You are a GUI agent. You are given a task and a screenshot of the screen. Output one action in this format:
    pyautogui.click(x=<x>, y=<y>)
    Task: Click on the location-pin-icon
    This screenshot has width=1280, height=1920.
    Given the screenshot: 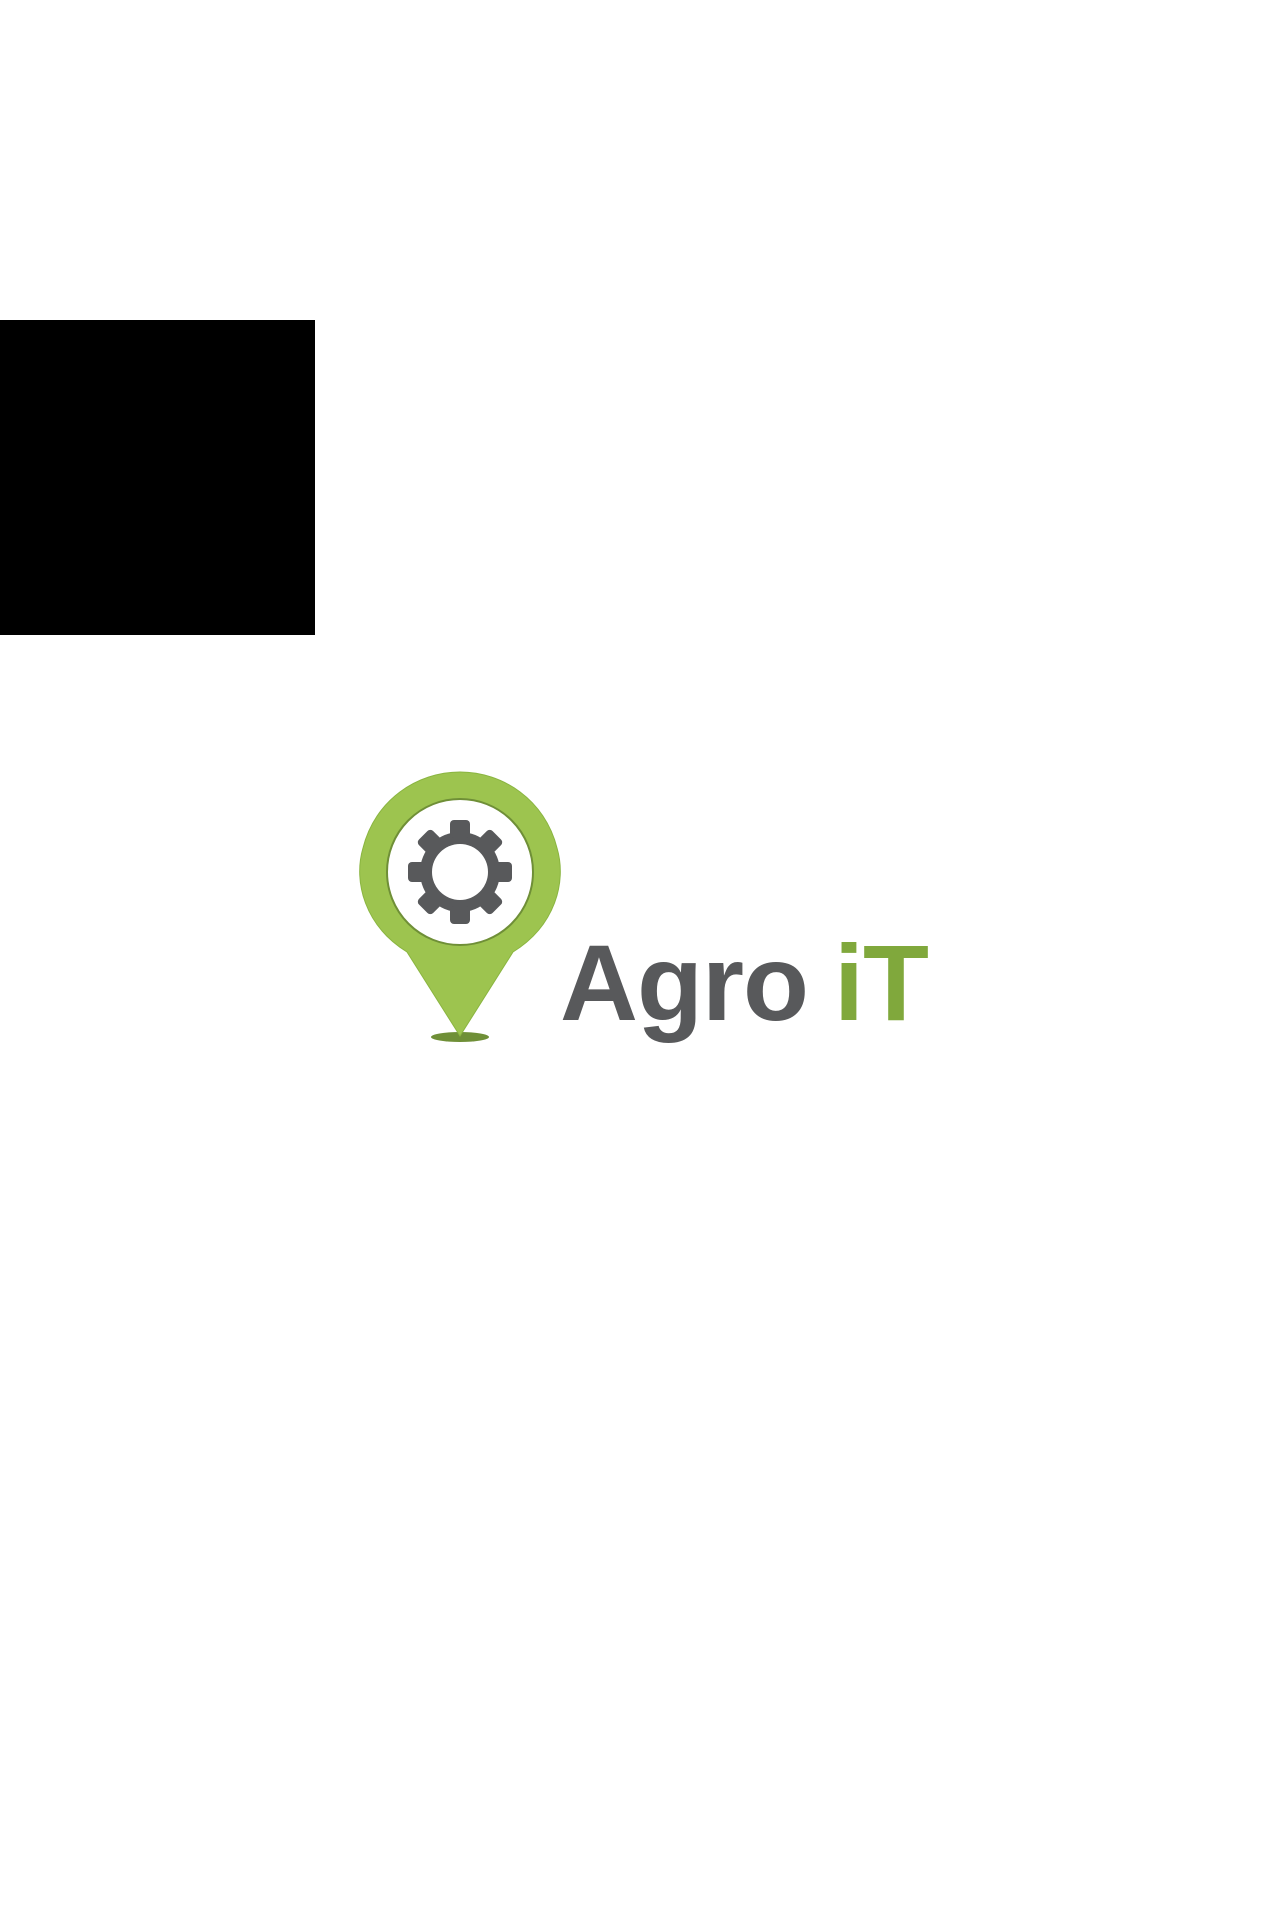 What is the action you would take?
    pyautogui.click(x=460, y=906)
    